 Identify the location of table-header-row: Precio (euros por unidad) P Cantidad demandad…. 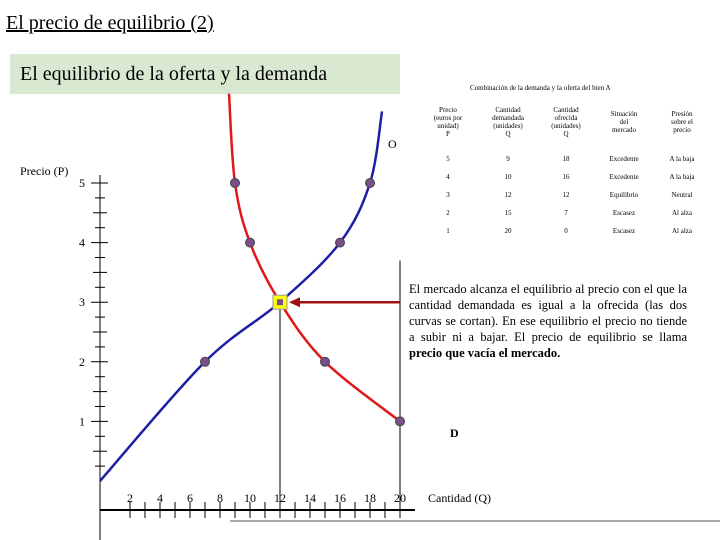
(564, 122).